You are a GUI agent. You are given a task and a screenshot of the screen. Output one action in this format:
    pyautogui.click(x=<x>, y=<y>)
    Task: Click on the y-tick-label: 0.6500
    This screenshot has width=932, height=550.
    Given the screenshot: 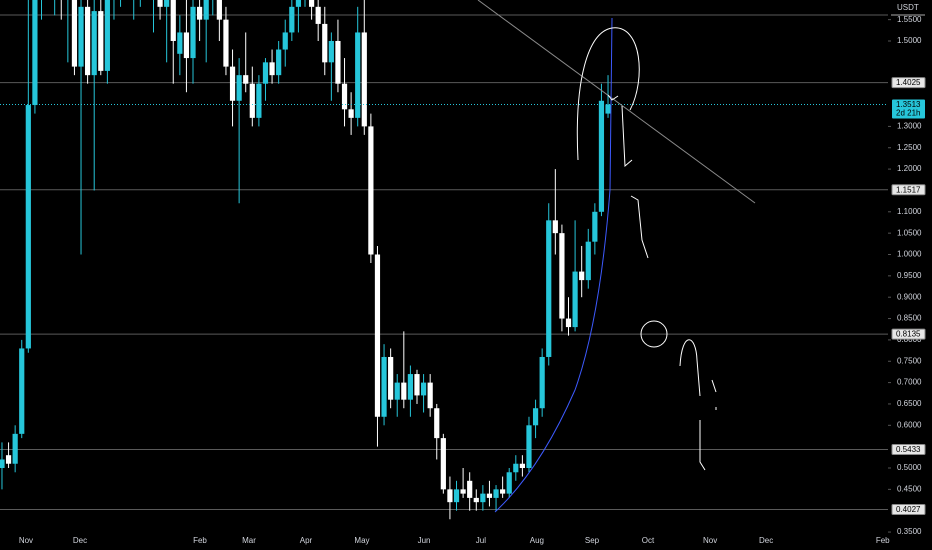 What is the action you would take?
    pyautogui.click(x=909, y=403)
    